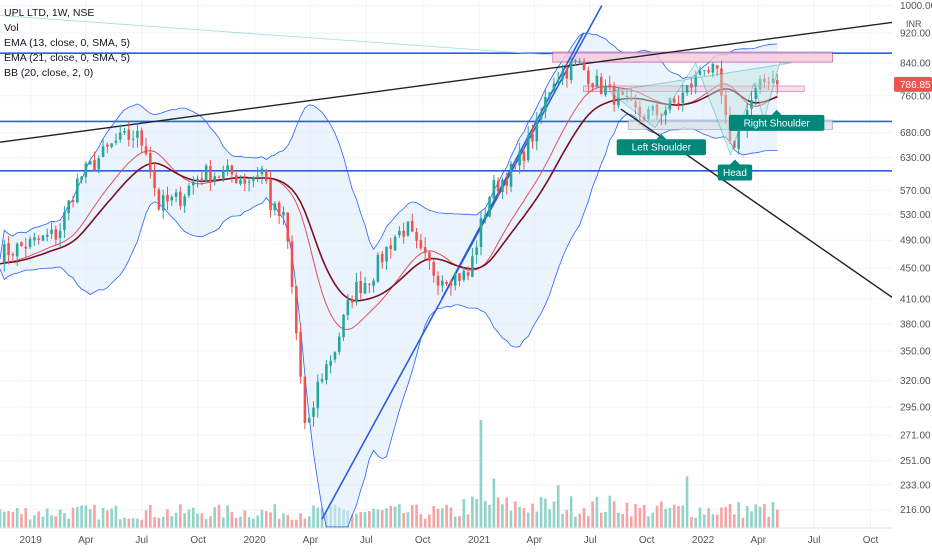  Describe the element at coordinates (49, 13) in the screenshot. I see `legend-symbol: UPL LTD, 1W, NSE` at that location.